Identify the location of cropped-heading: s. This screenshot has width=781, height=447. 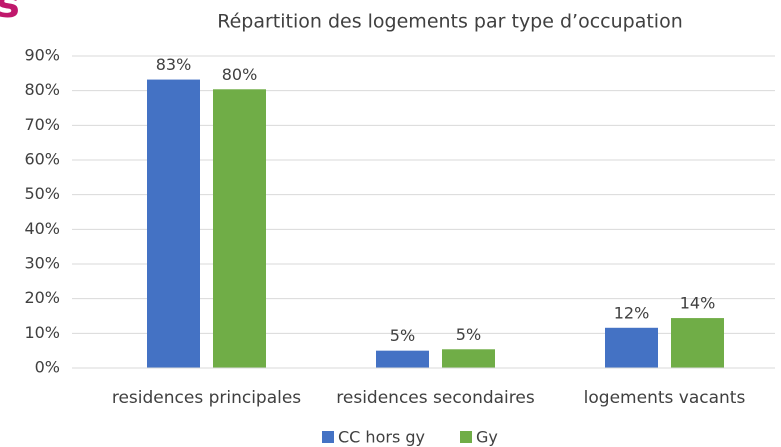
(10, 13).